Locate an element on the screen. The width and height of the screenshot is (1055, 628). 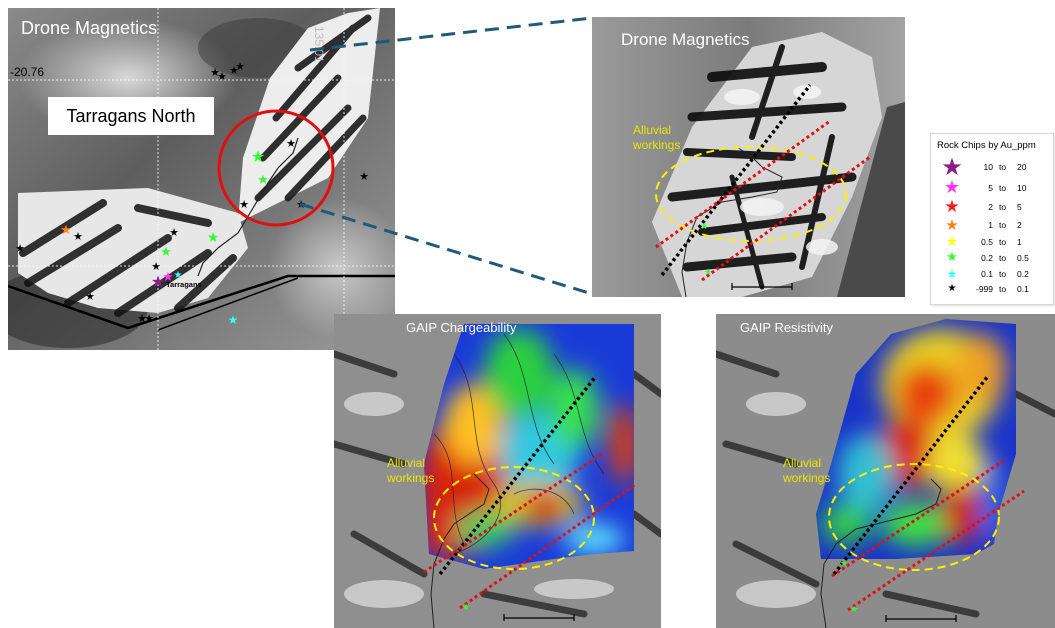
resistivity-annotation: Alluvial workings is located at coordinates (807, 470).